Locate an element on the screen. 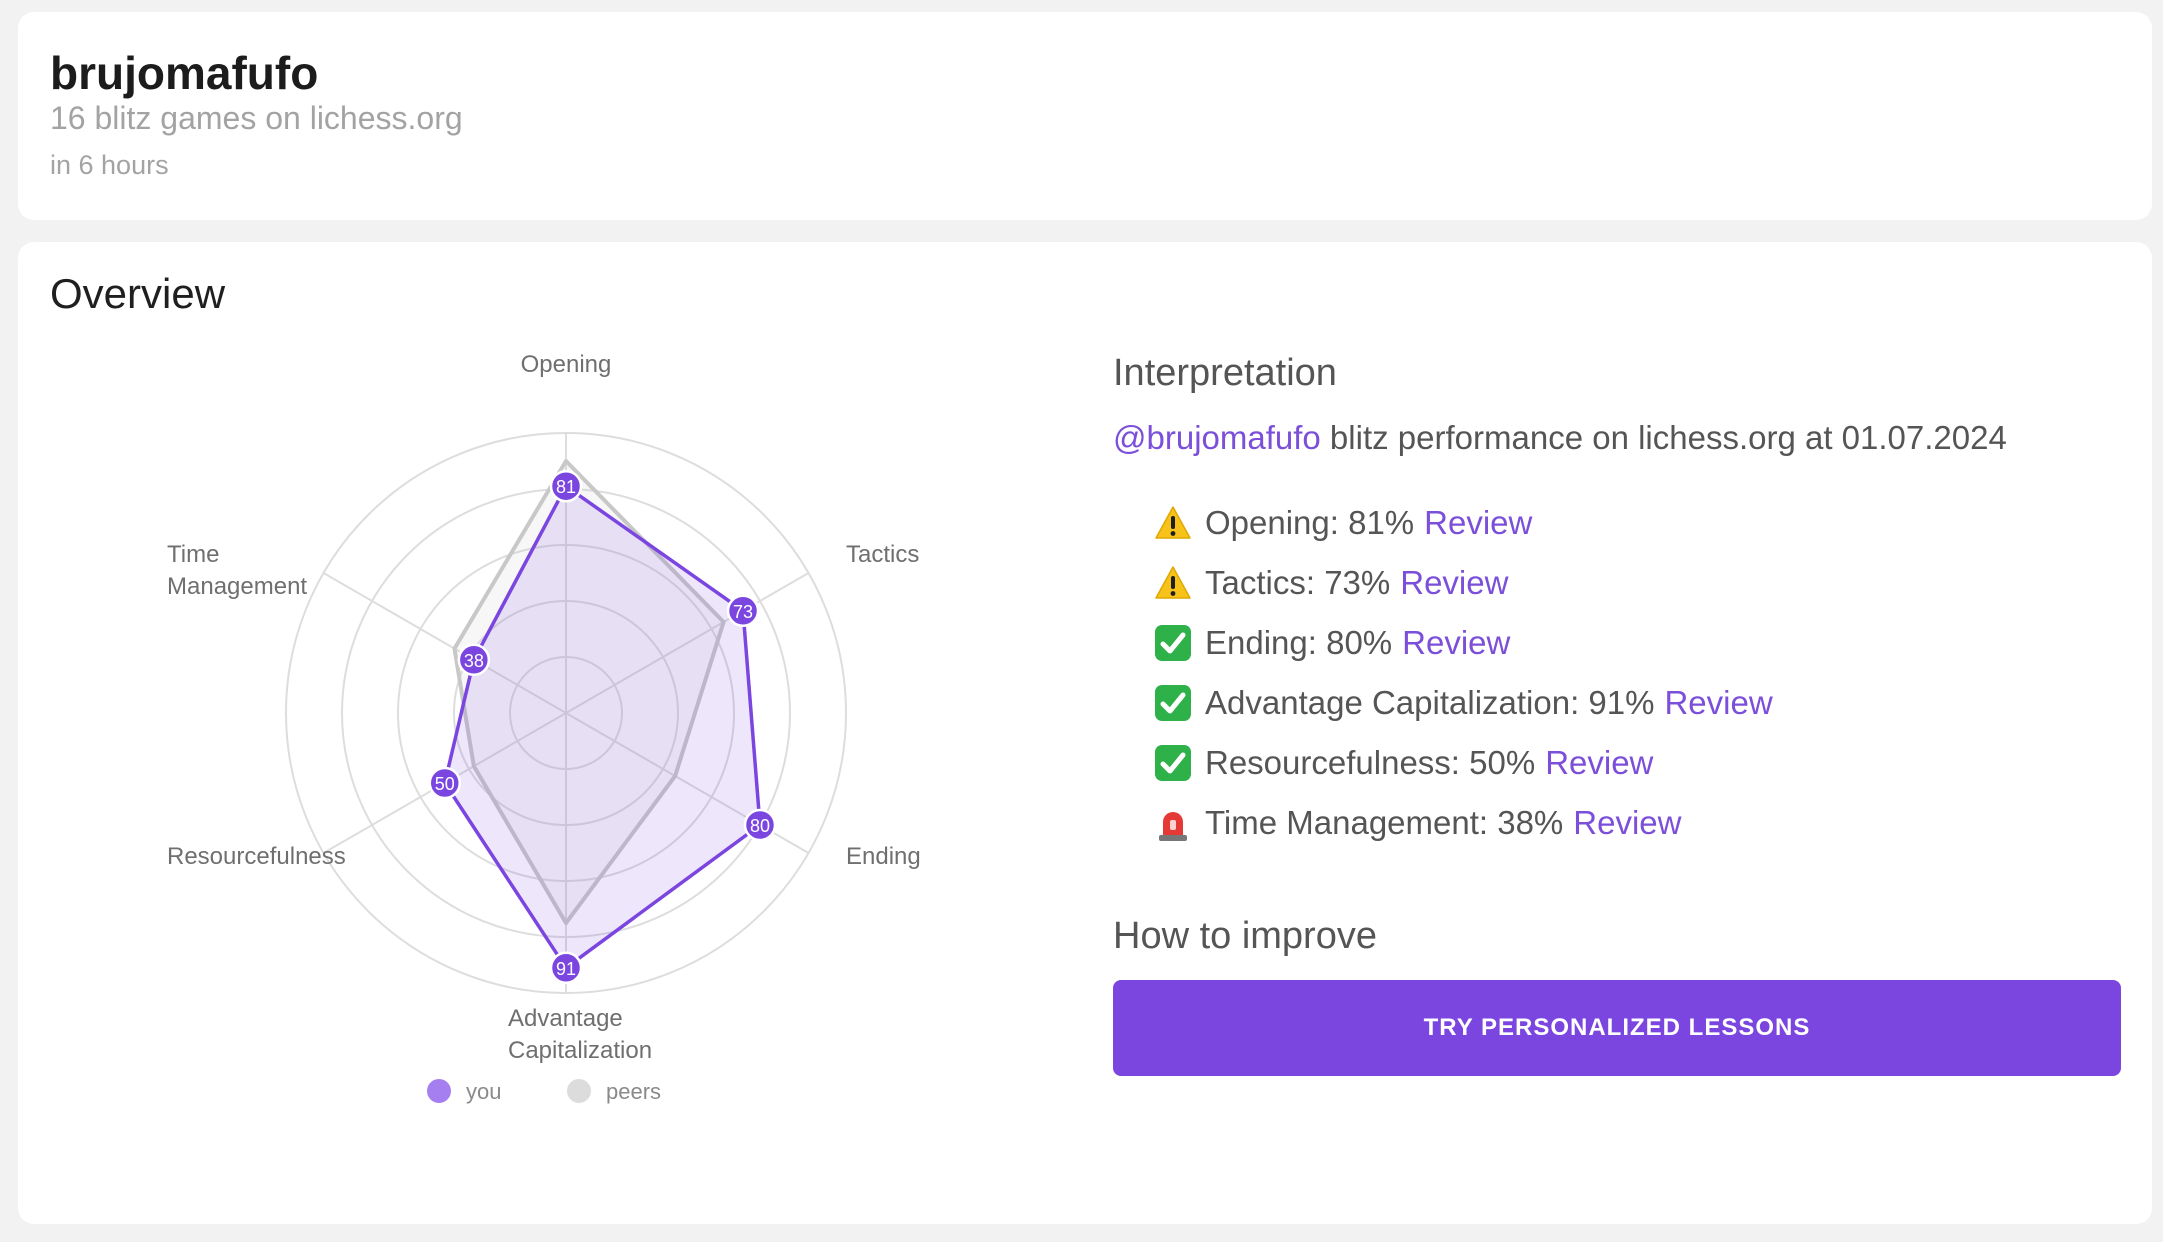 The image size is (2163, 1242). metric-item: Tactics: 73% Review is located at coordinates (1638, 583).